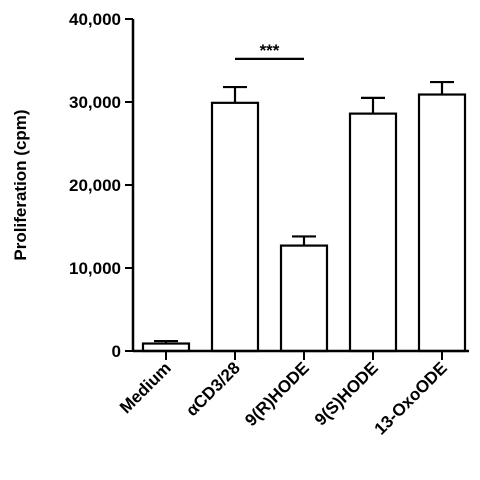 The image size is (480, 480). Describe the element at coordinates (95, 185) in the screenshot. I see `y-tick-label: 20,000` at that location.